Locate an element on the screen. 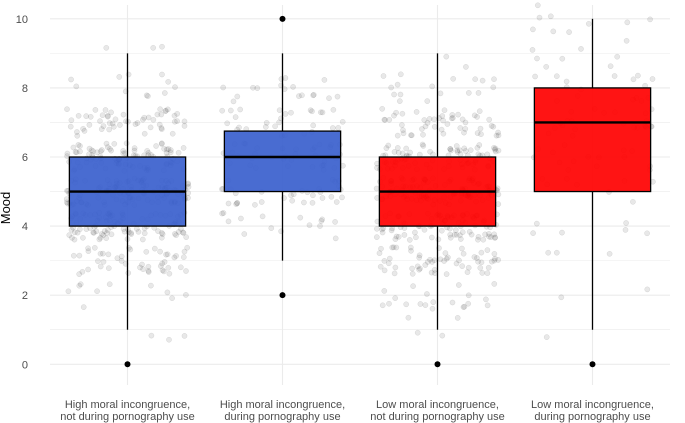  box is located at coordinates (592, 140).